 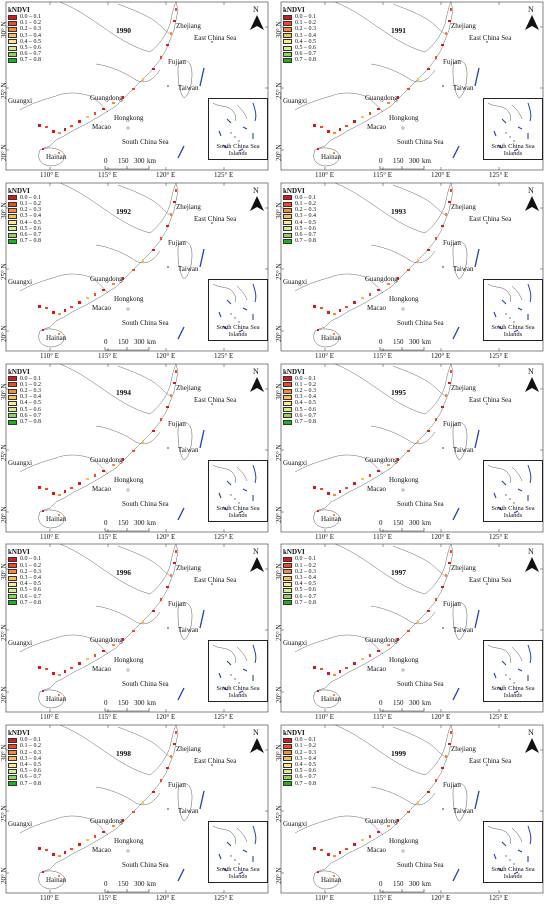 I want to click on map-canvas, so click(x=412, y=628).